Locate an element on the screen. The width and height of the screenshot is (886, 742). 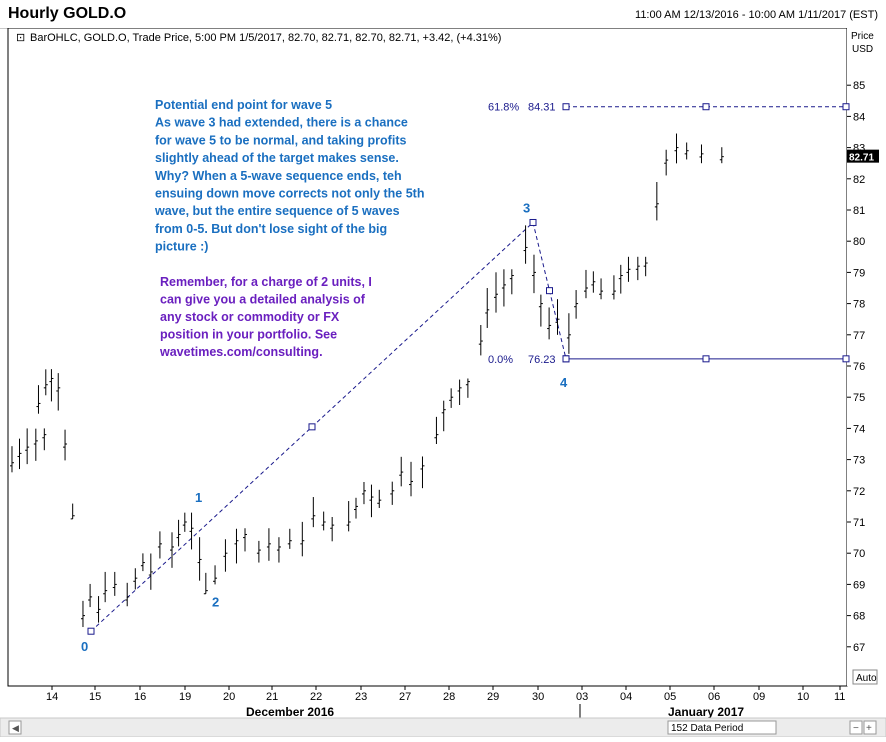
currency-label: USD is located at coordinates (862, 49).